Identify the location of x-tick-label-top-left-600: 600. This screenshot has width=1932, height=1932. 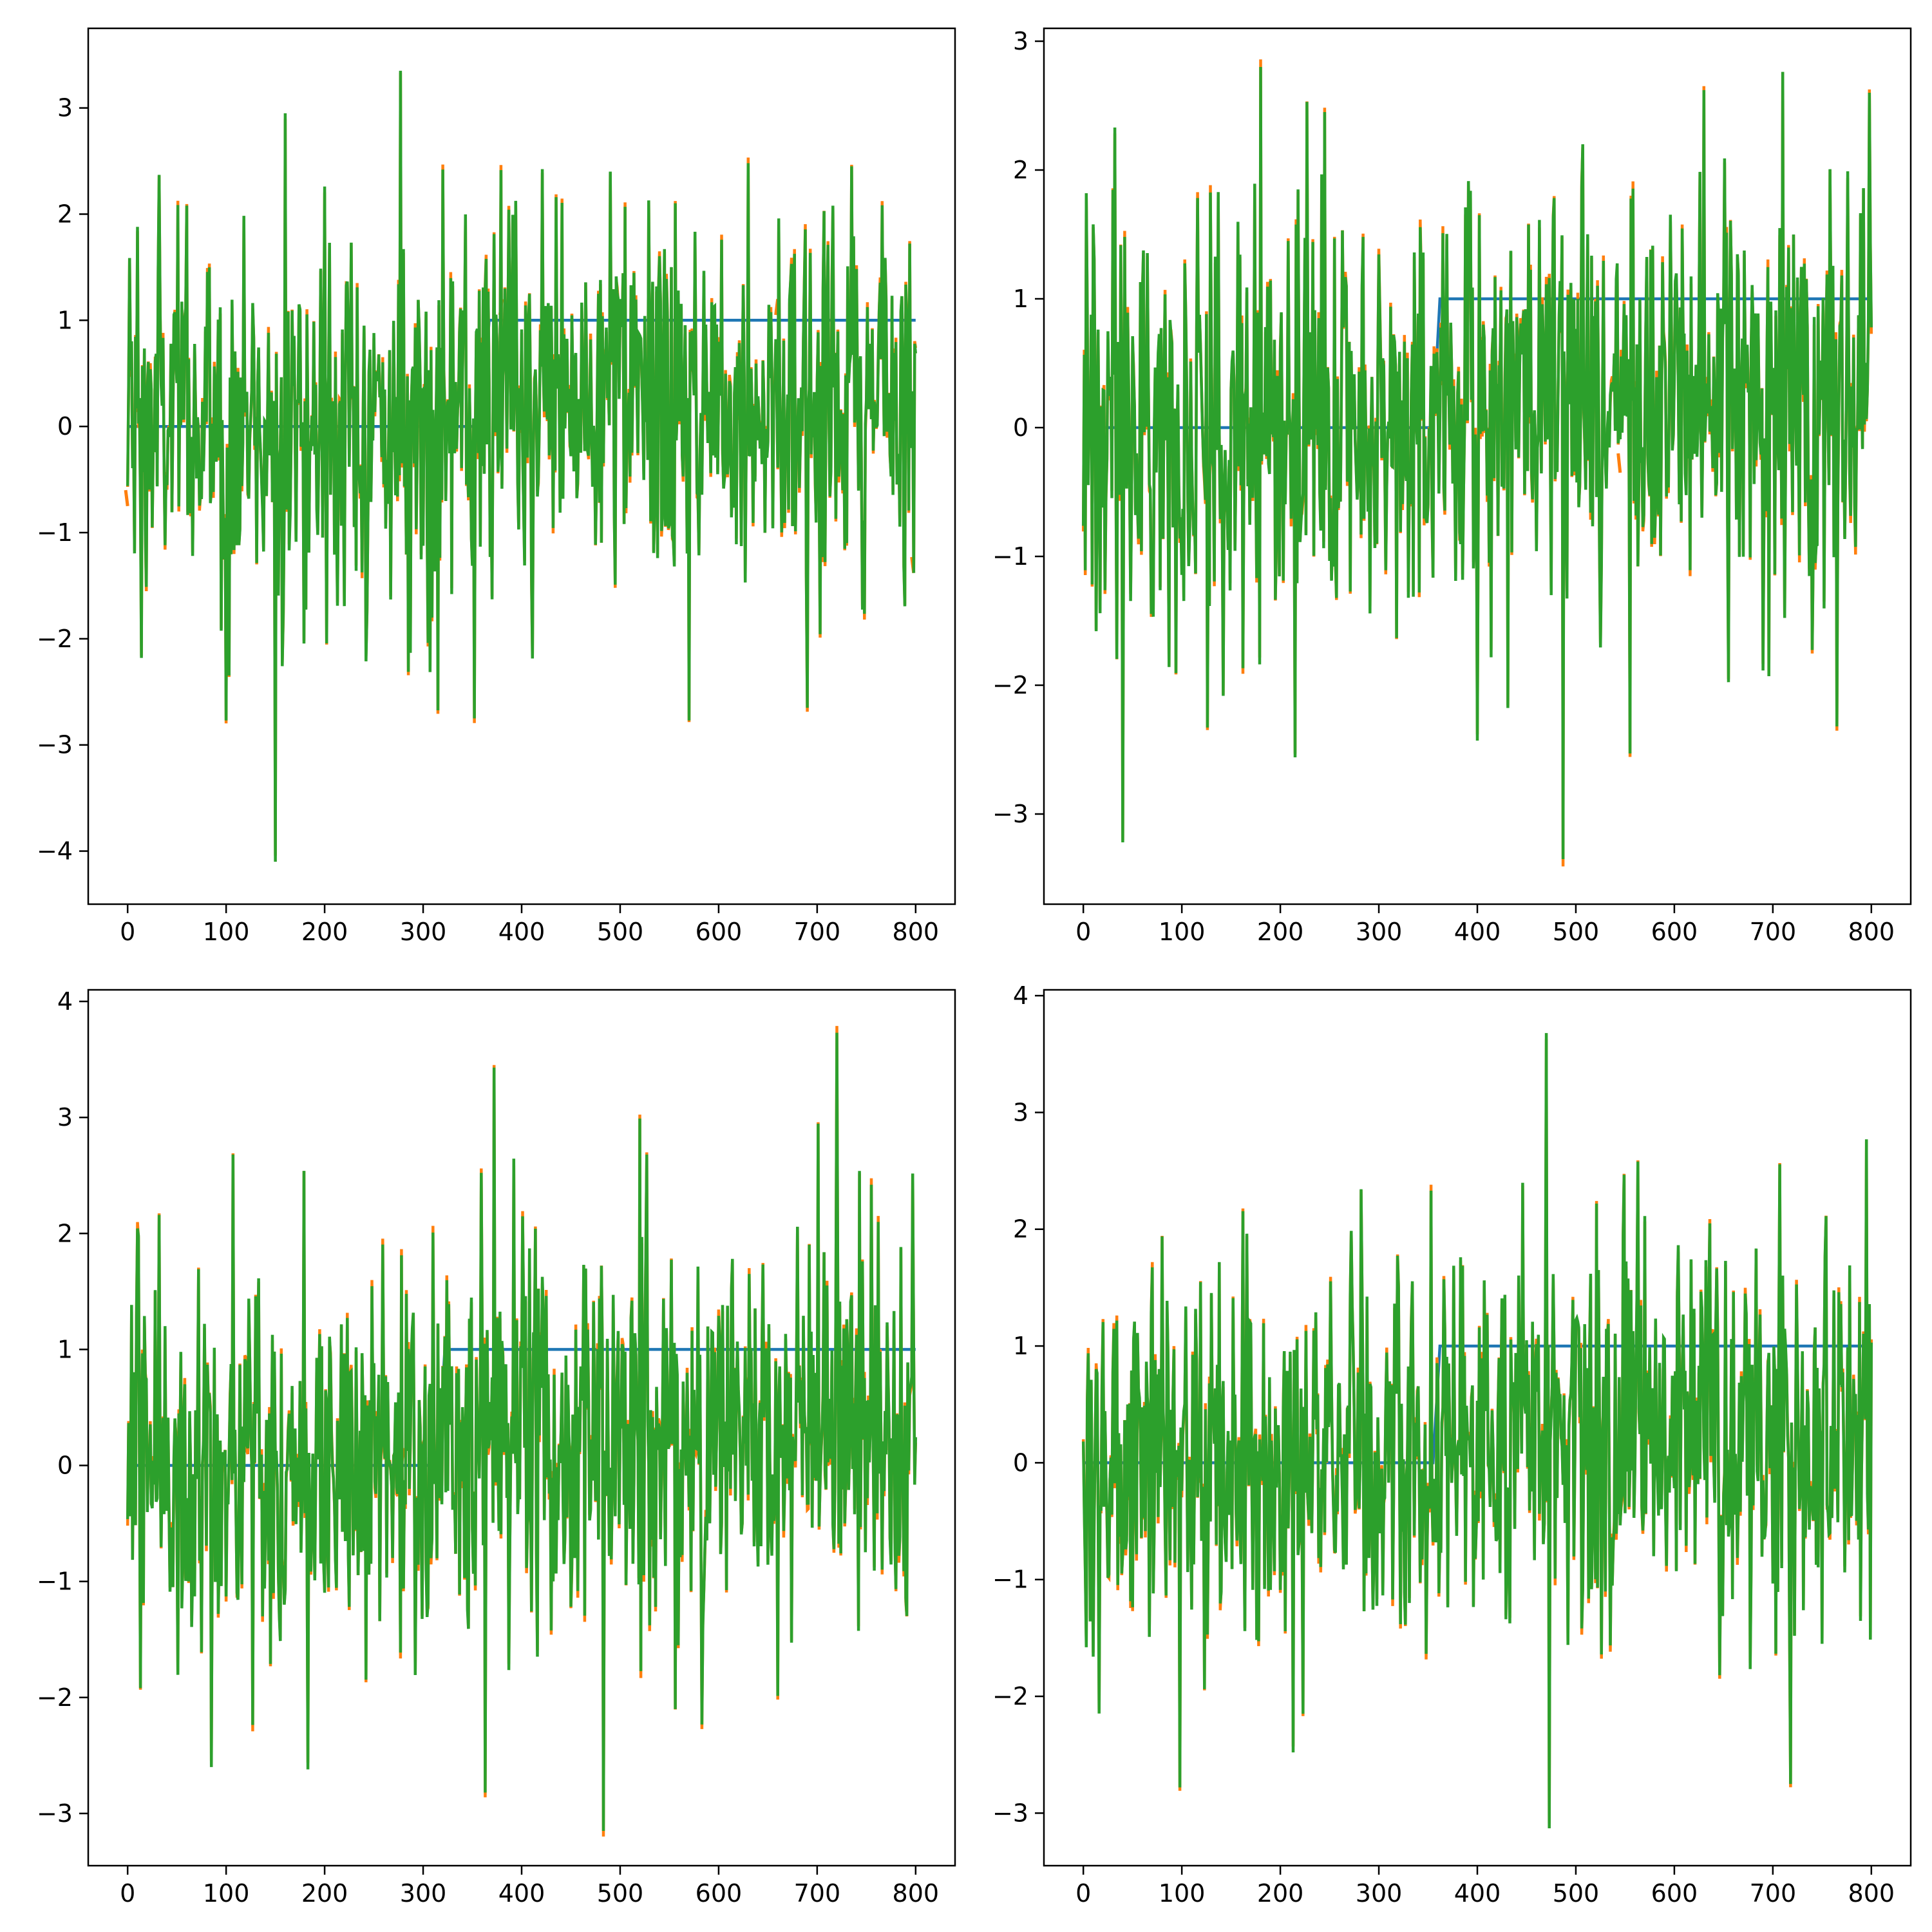
(719, 932).